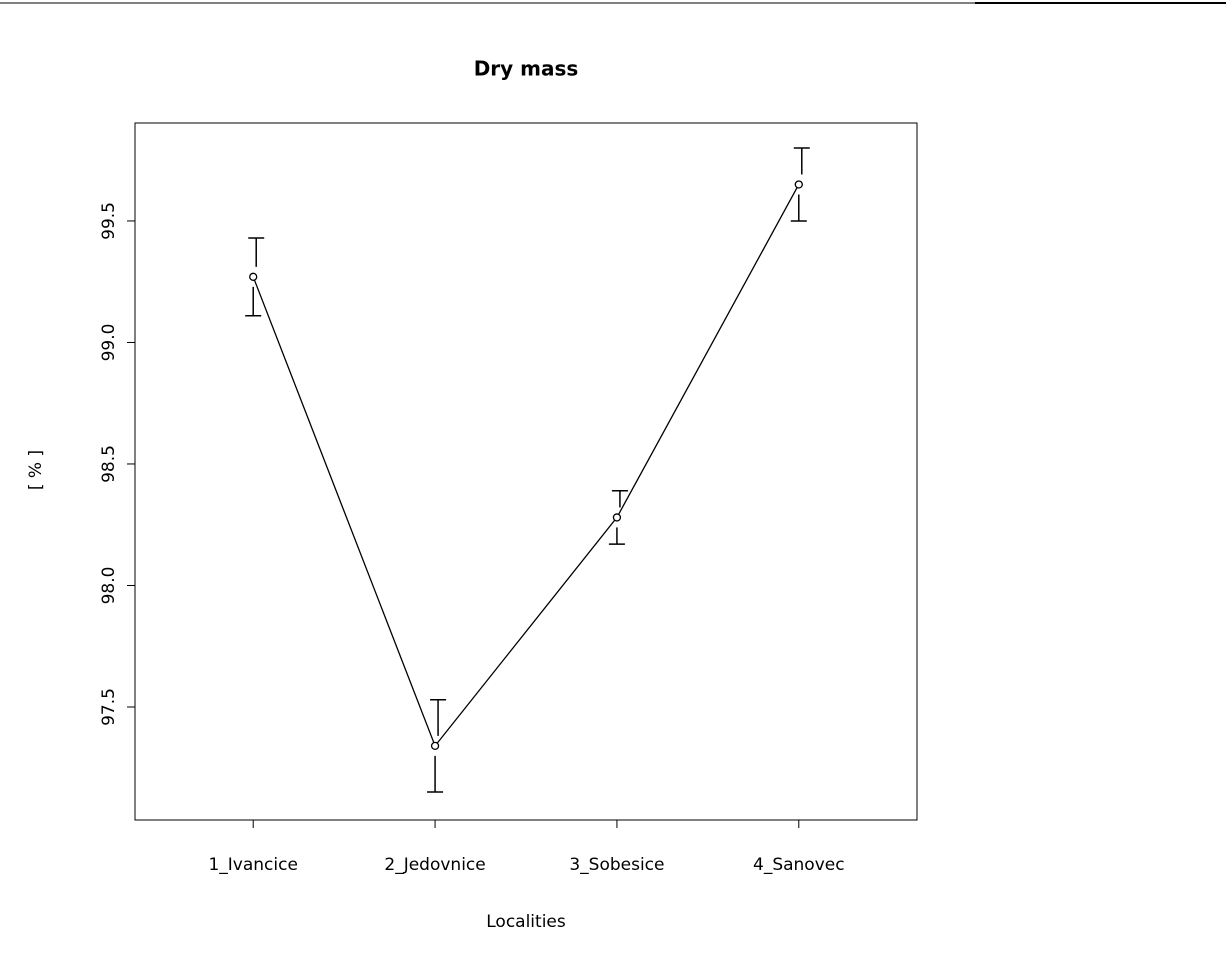 Image resolution: width=1226 pixels, height=964 pixels. I want to click on chart-title: Dry mass, so click(526, 69).